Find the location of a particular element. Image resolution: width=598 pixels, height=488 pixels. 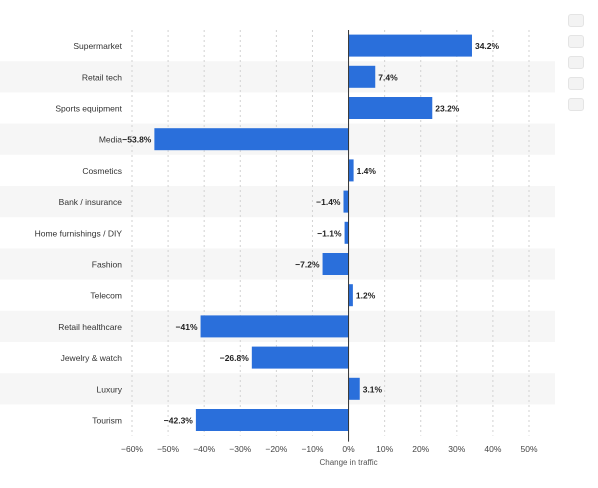

share-icon is located at coordinates (576, 83).